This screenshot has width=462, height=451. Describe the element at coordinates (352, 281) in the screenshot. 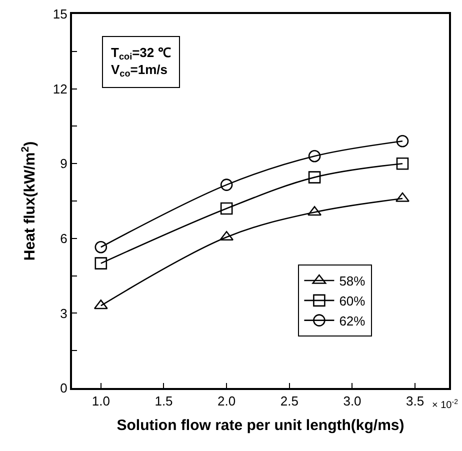

I see `legend-label: 58%` at that location.